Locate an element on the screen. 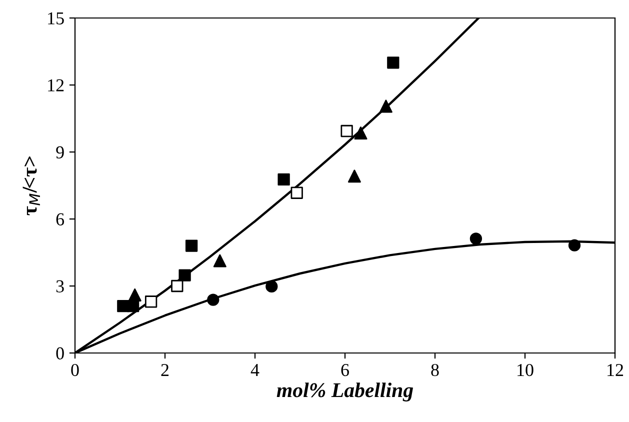 The image size is (629, 422). y-tick-label: 9 is located at coordinates (60, 152).